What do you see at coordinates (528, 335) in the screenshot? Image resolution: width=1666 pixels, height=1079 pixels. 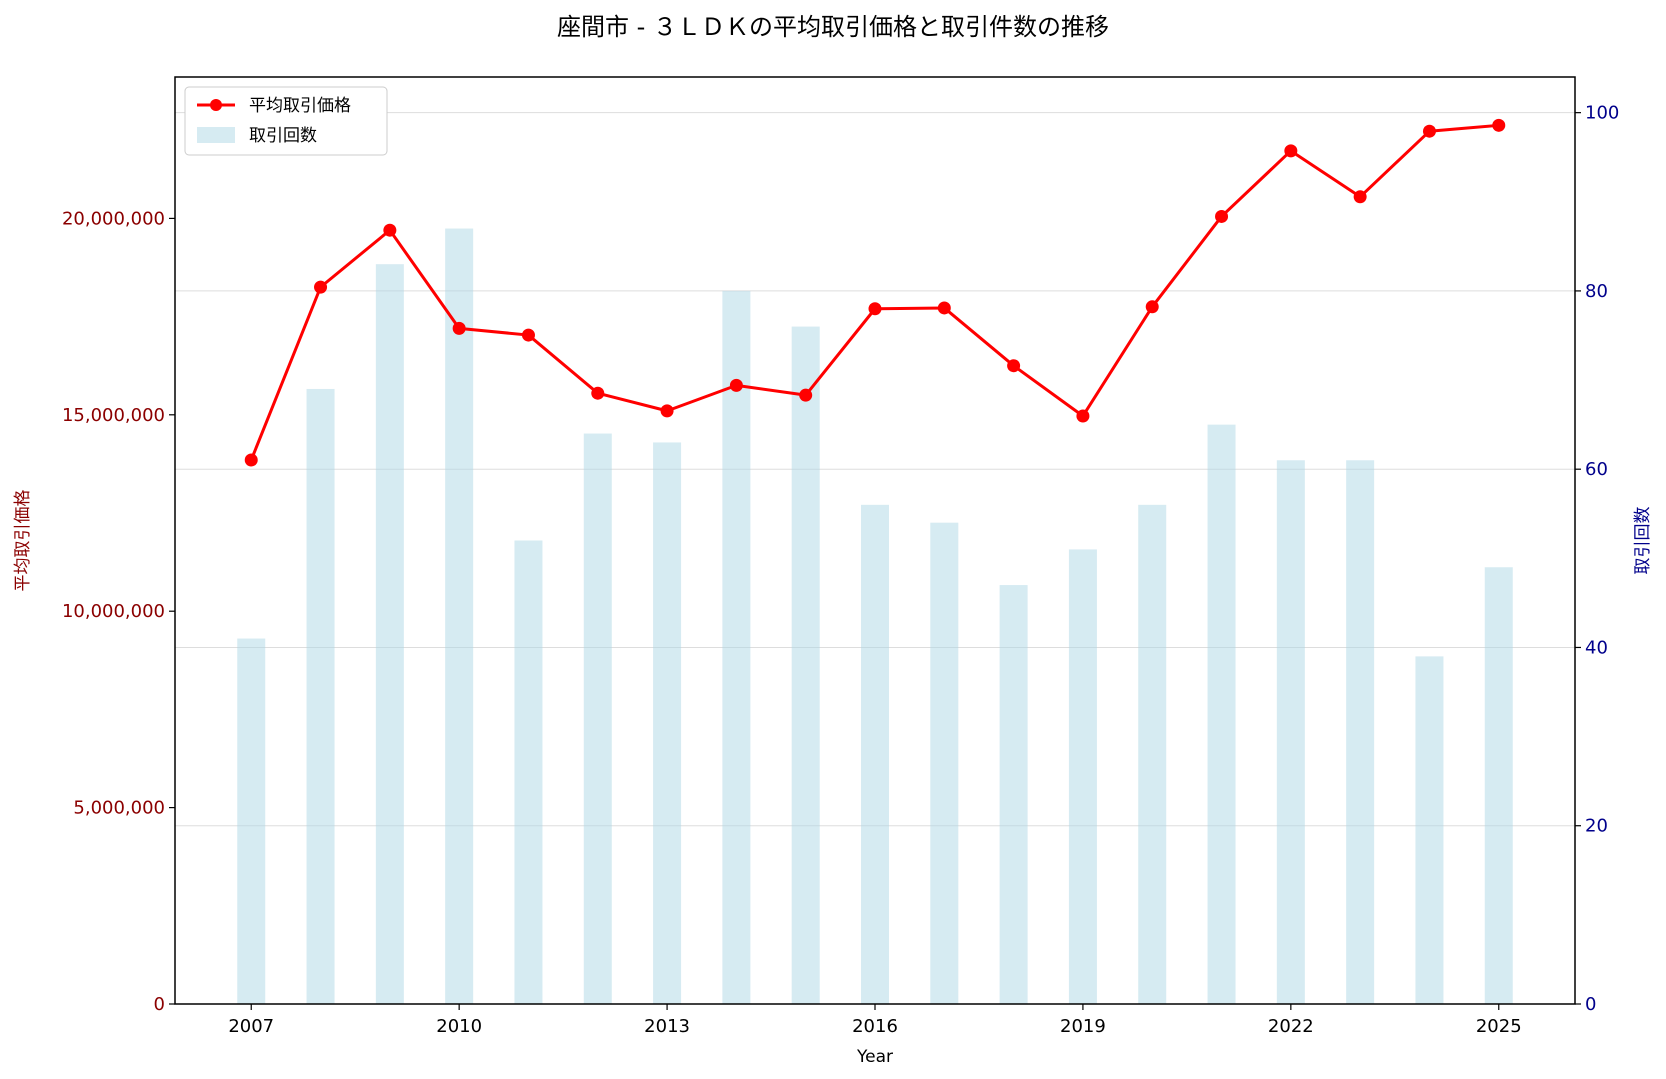 I see `price-point-2011` at bounding box center [528, 335].